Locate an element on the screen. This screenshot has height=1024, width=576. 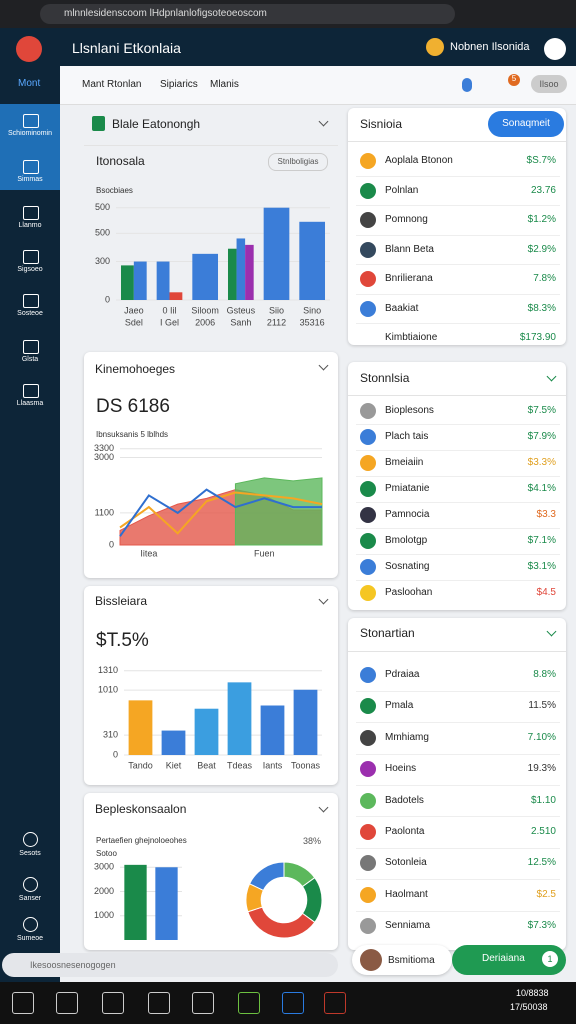
row-name: Bnrilierana is located at coordinates (409, 278).